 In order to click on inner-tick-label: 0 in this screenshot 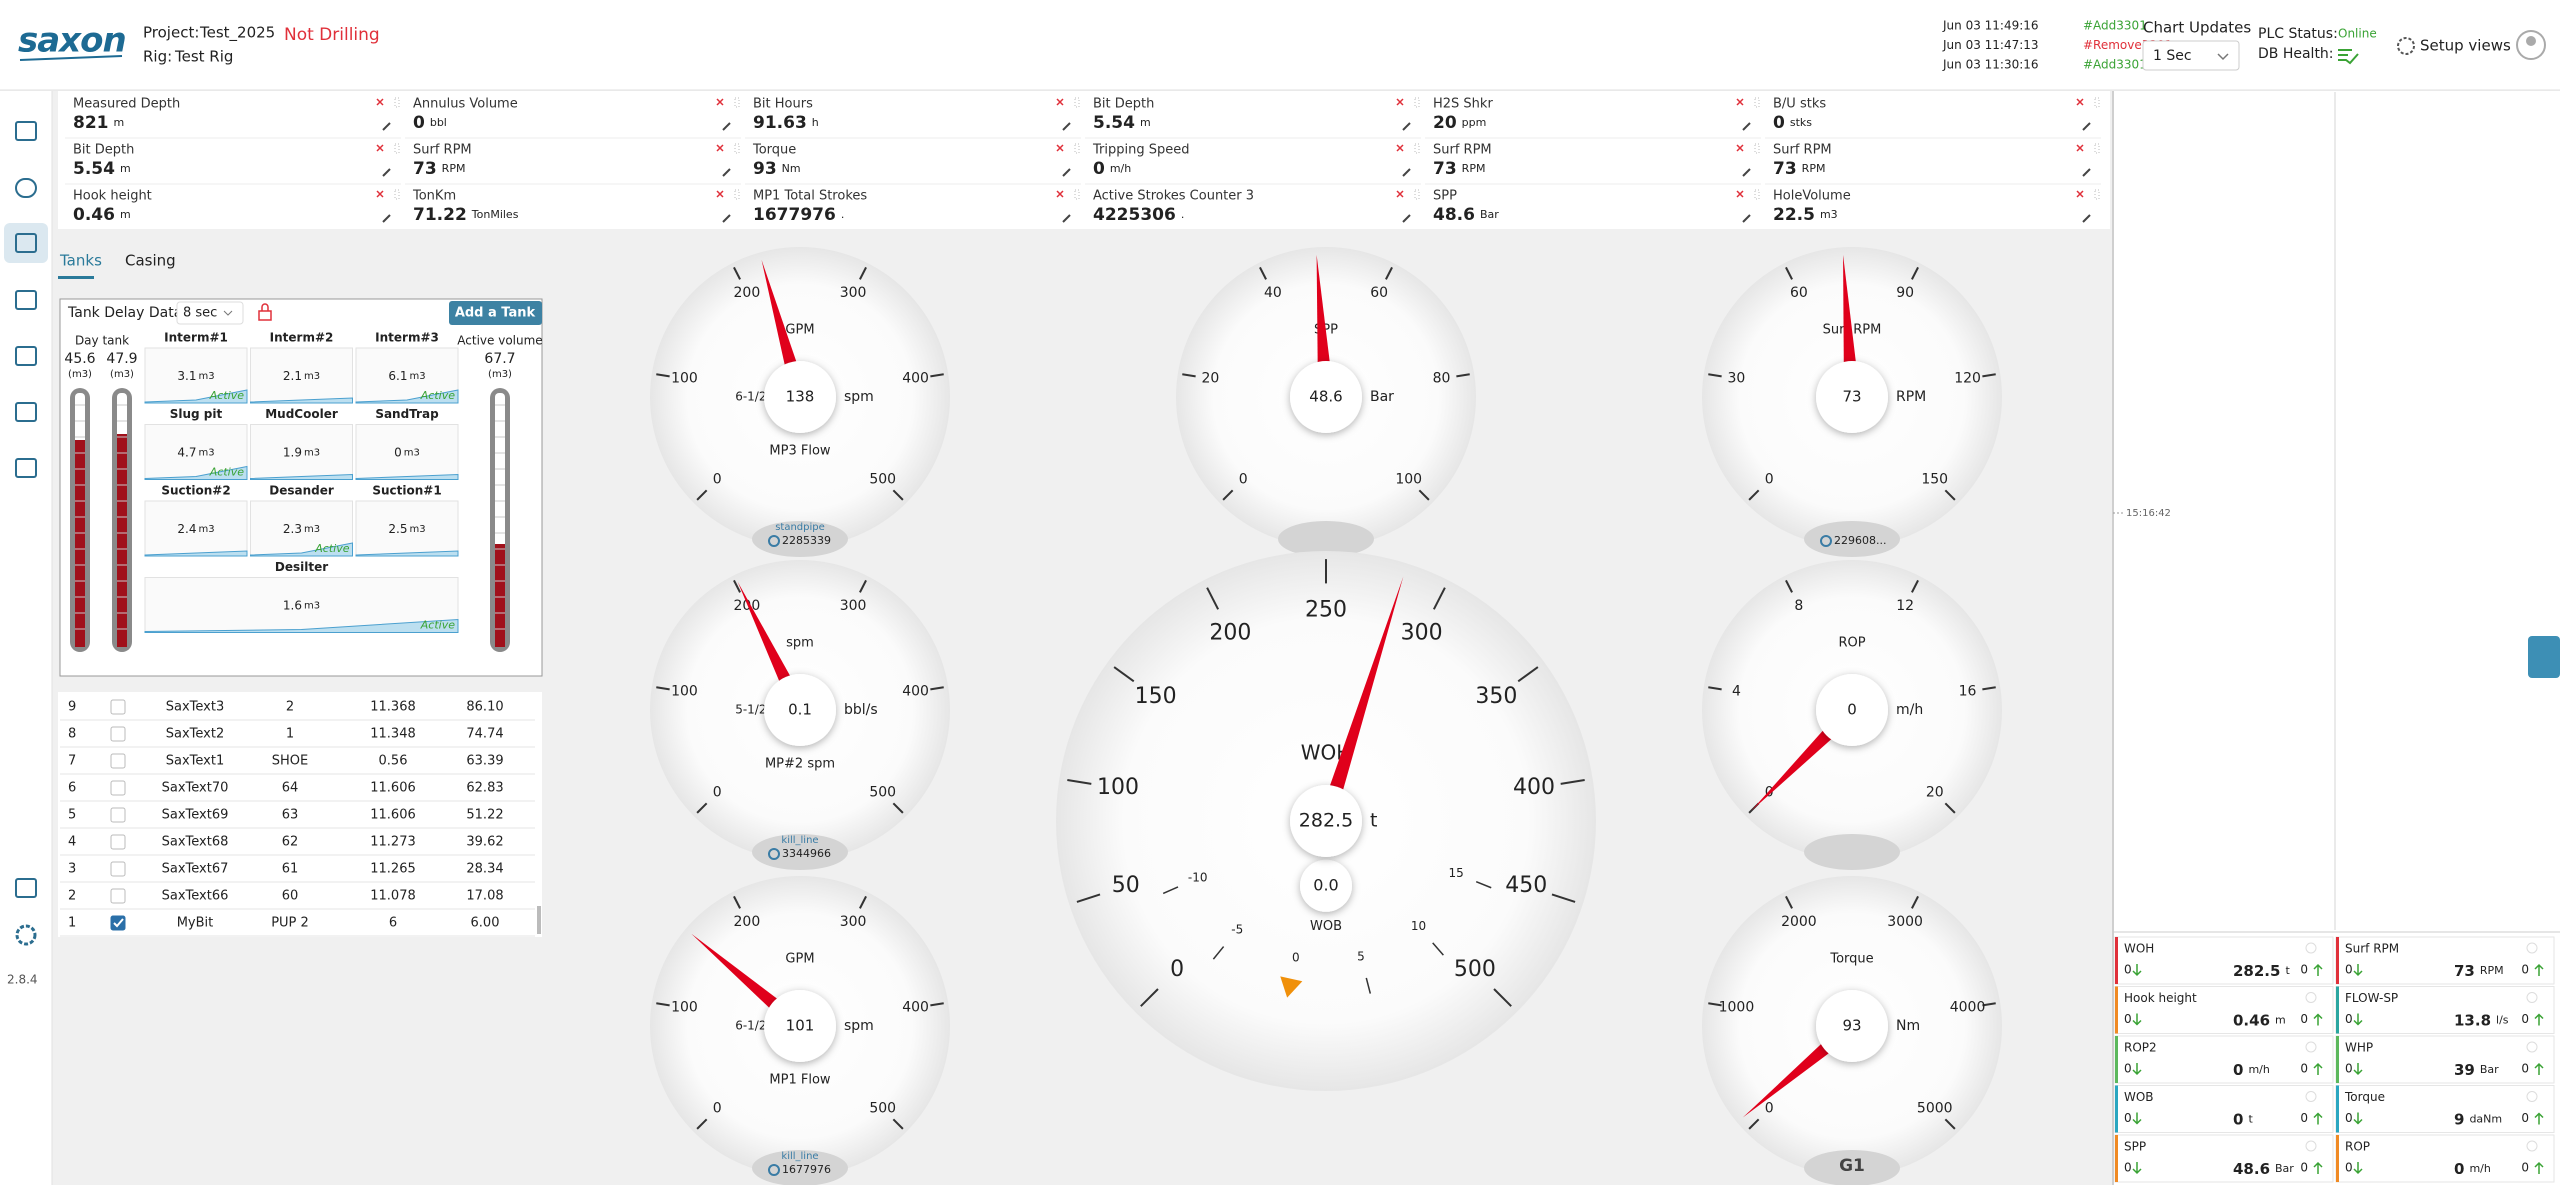, I will do `click(1296, 958)`.